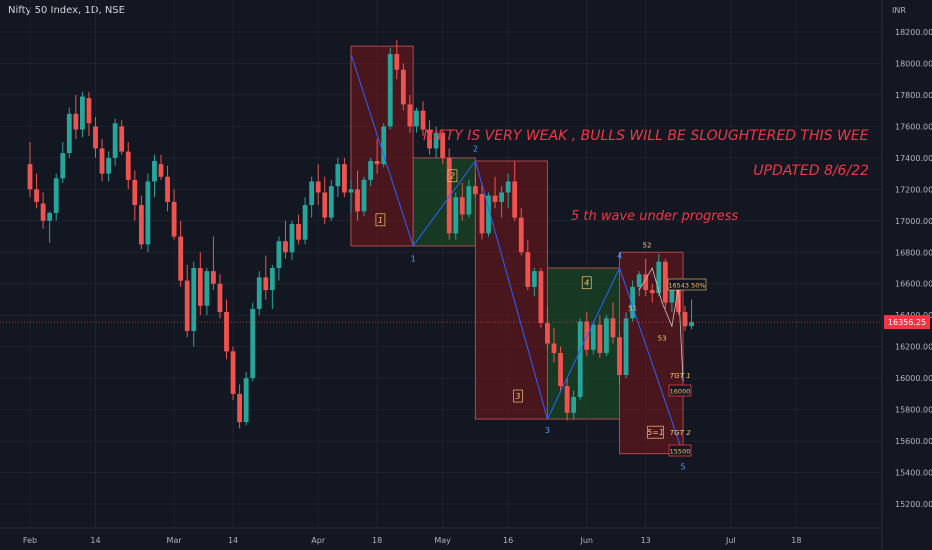  I want to click on price-tick-label: 17800.00, so click(913, 95).